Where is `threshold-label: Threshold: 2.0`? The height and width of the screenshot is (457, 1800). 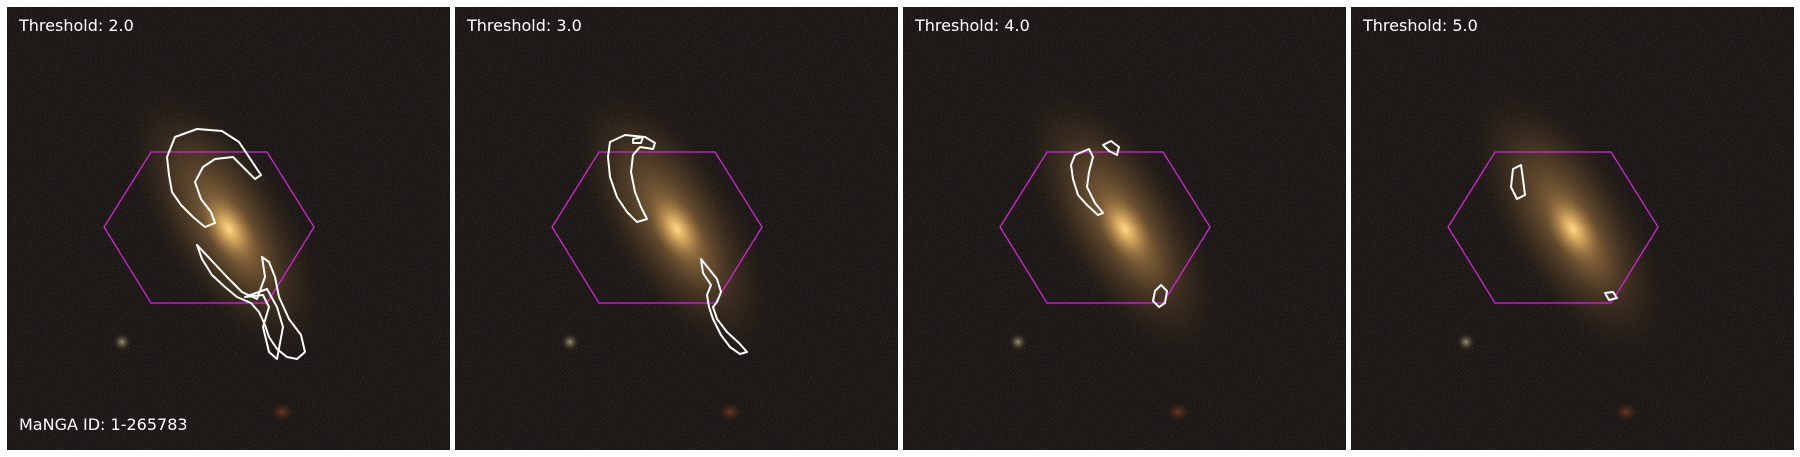 threshold-label: Threshold: 2.0 is located at coordinates (76, 25).